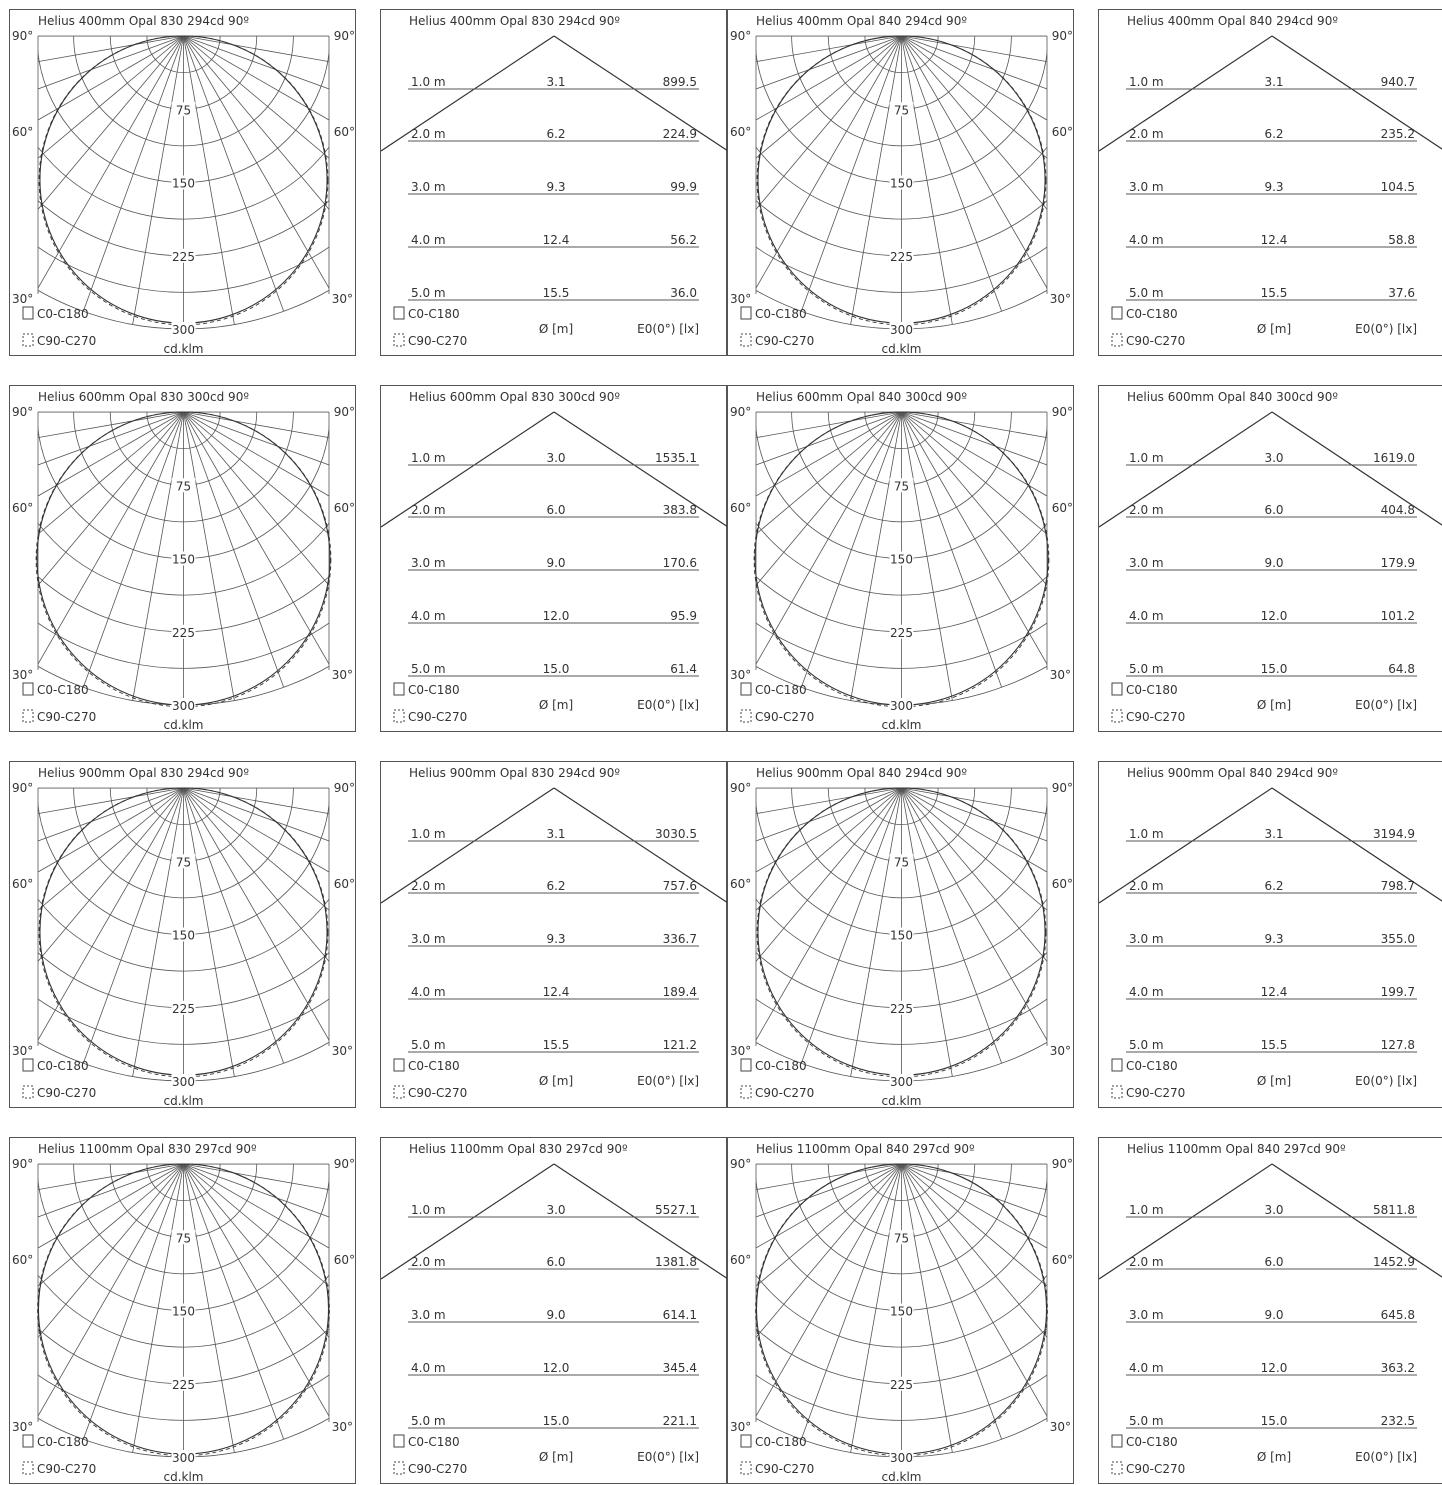 This screenshot has width=1442, height=1485. Describe the element at coordinates (1273, 187) in the screenshot. I see `diameter-cell: 9.3` at that location.